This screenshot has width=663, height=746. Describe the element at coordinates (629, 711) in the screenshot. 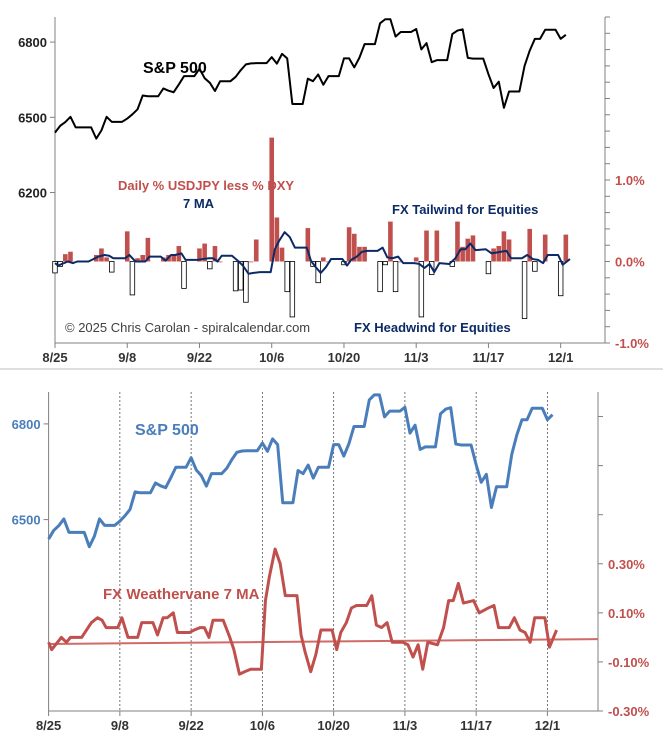

I see `right-tick-label: -0.30%` at that location.